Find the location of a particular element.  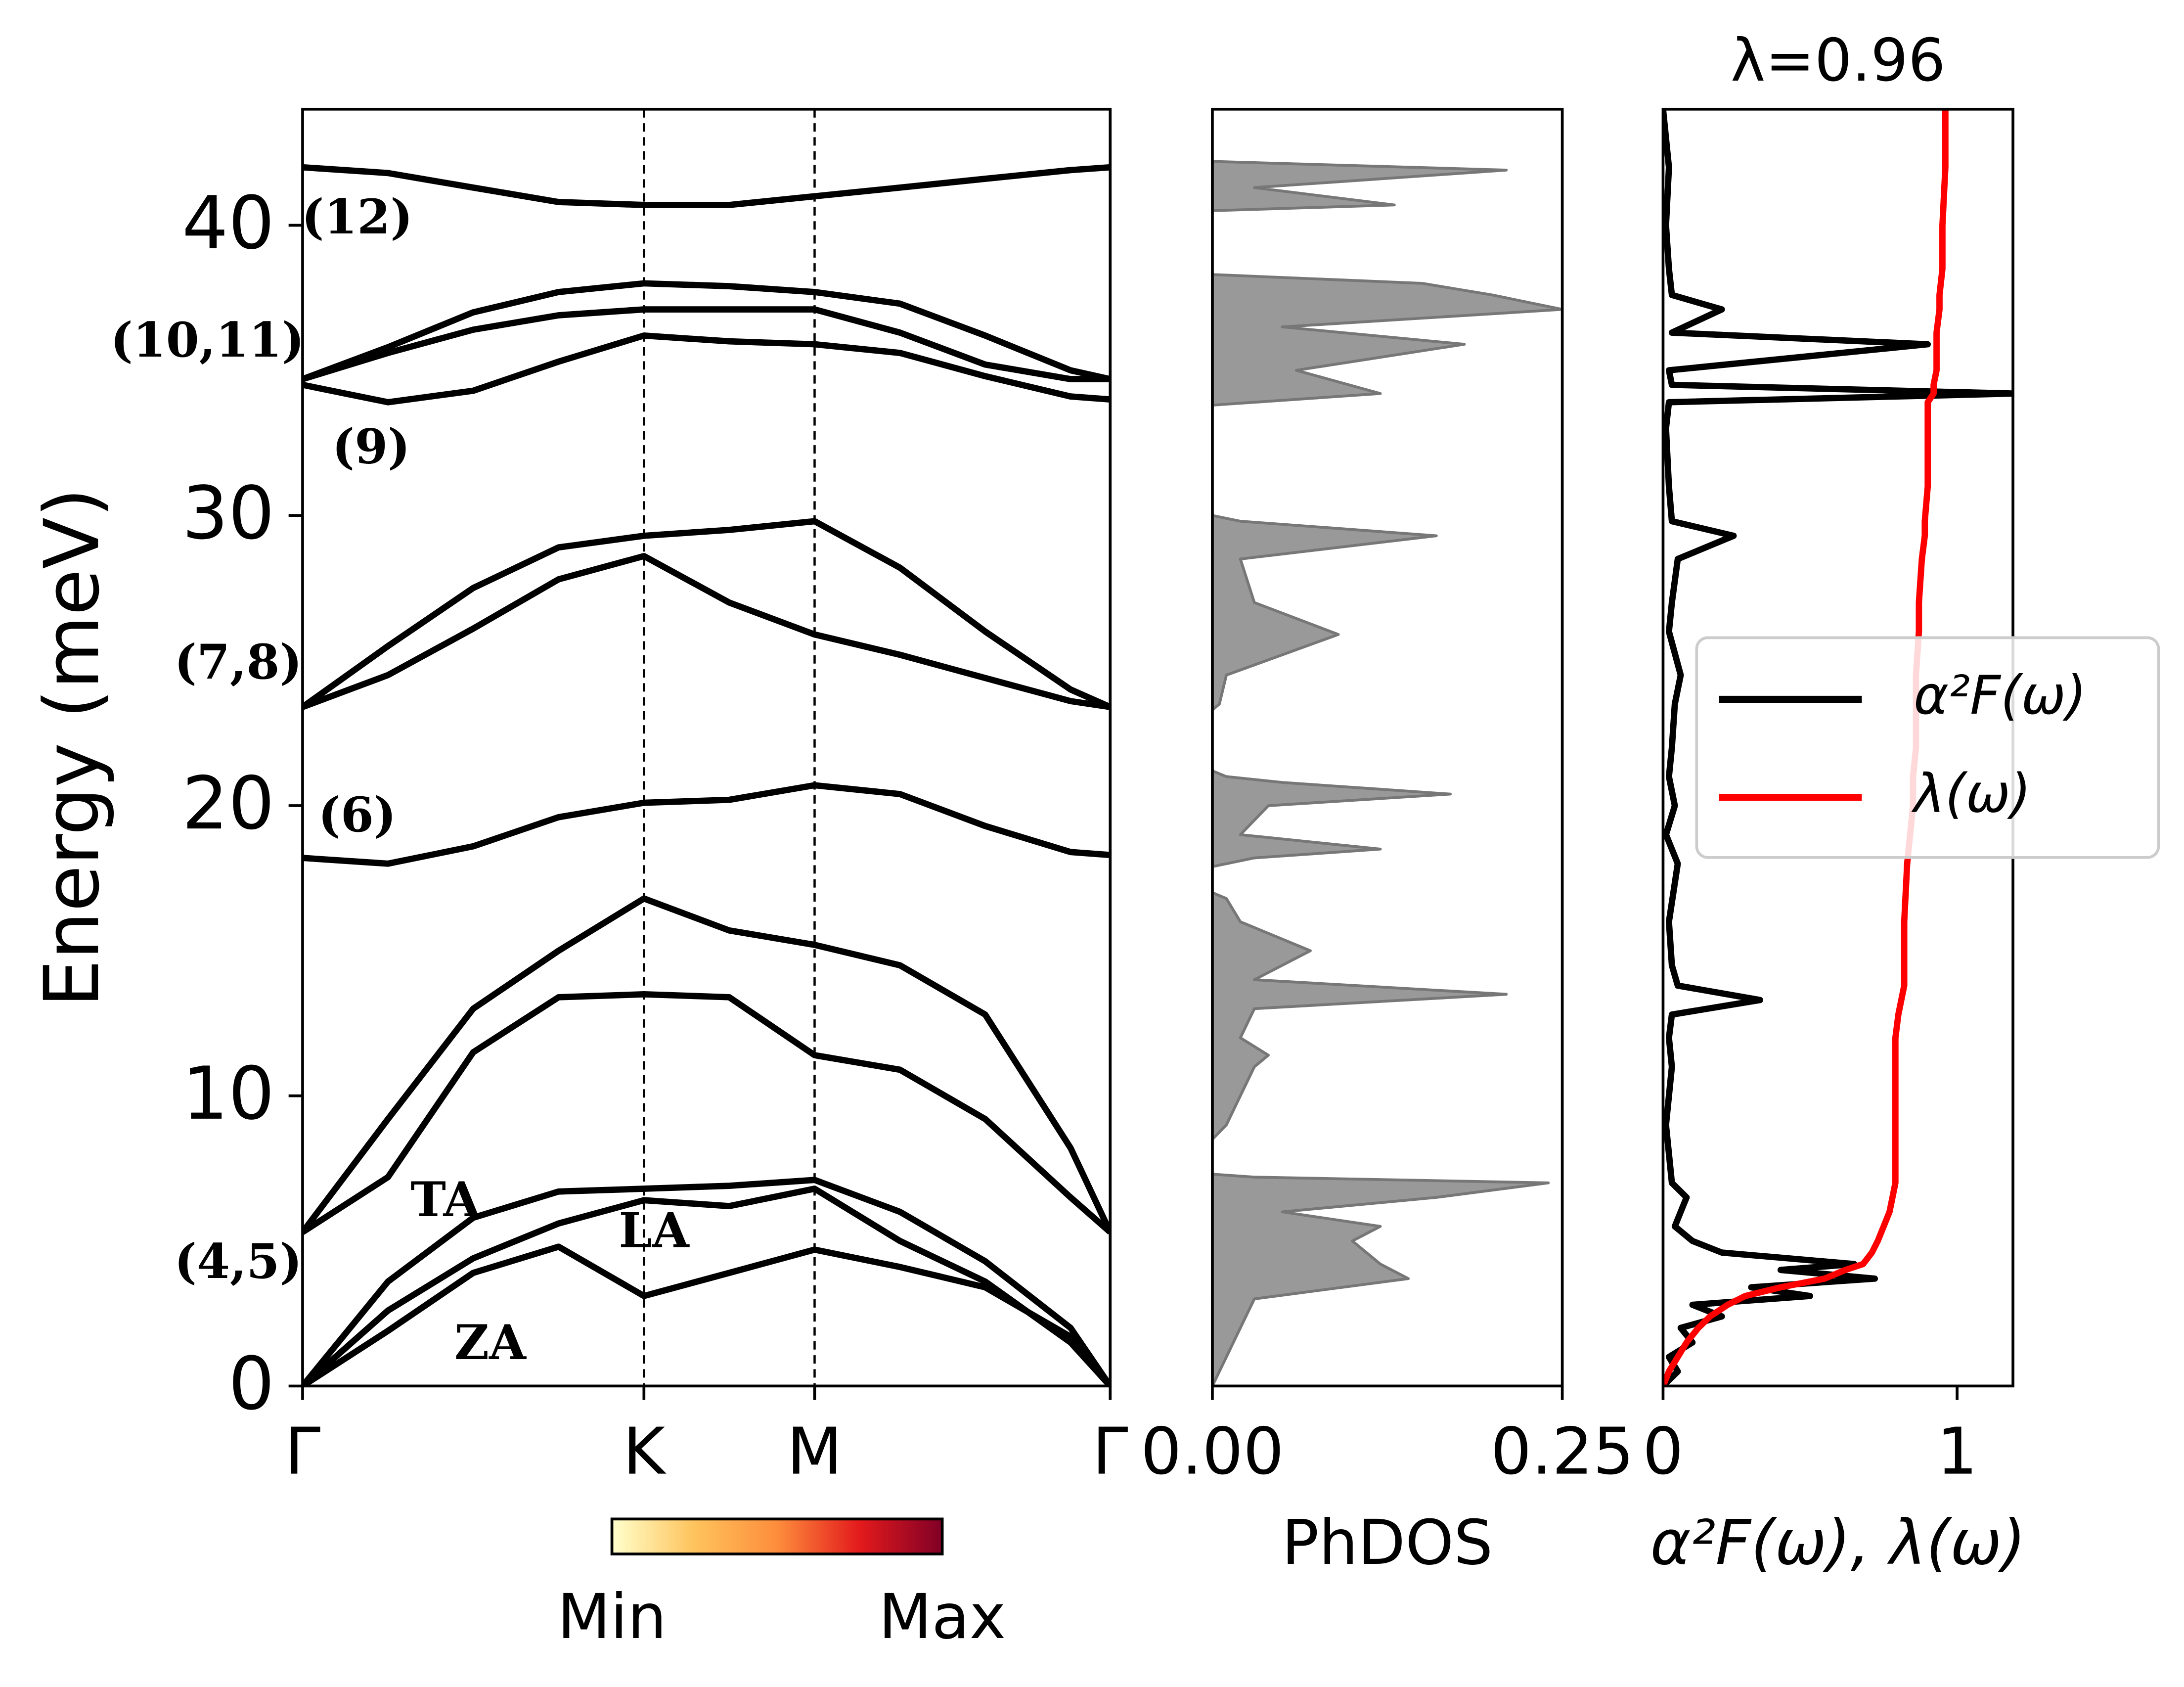

x-axis-label: α²F(ω), λ(ω) is located at coordinates (1838, 1543).